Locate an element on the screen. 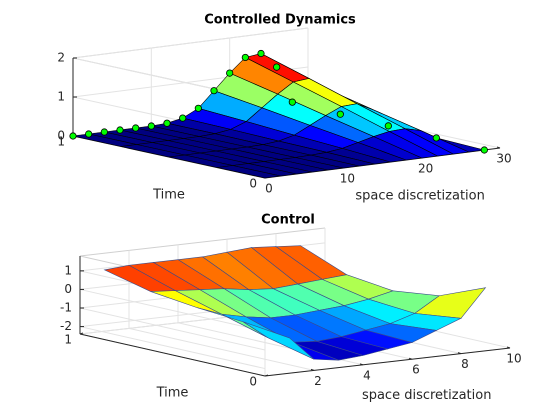  x-axis is located at coordinates (387, 362).